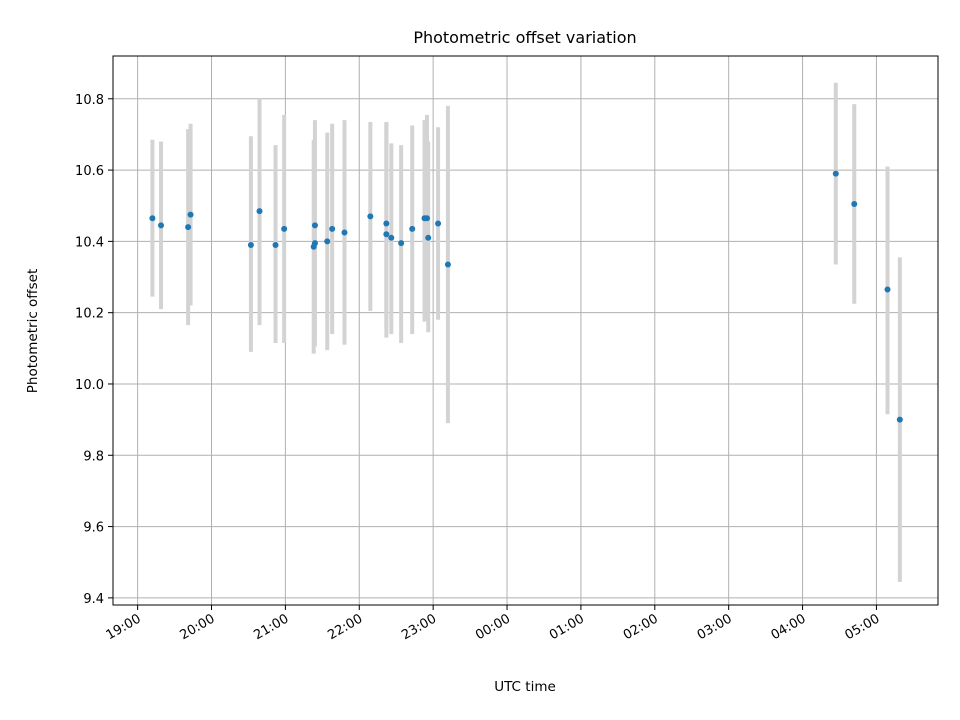  Describe the element at coordinates (93, 528) in the screenshot. I see `y-tick-label: 9.6` at that location.